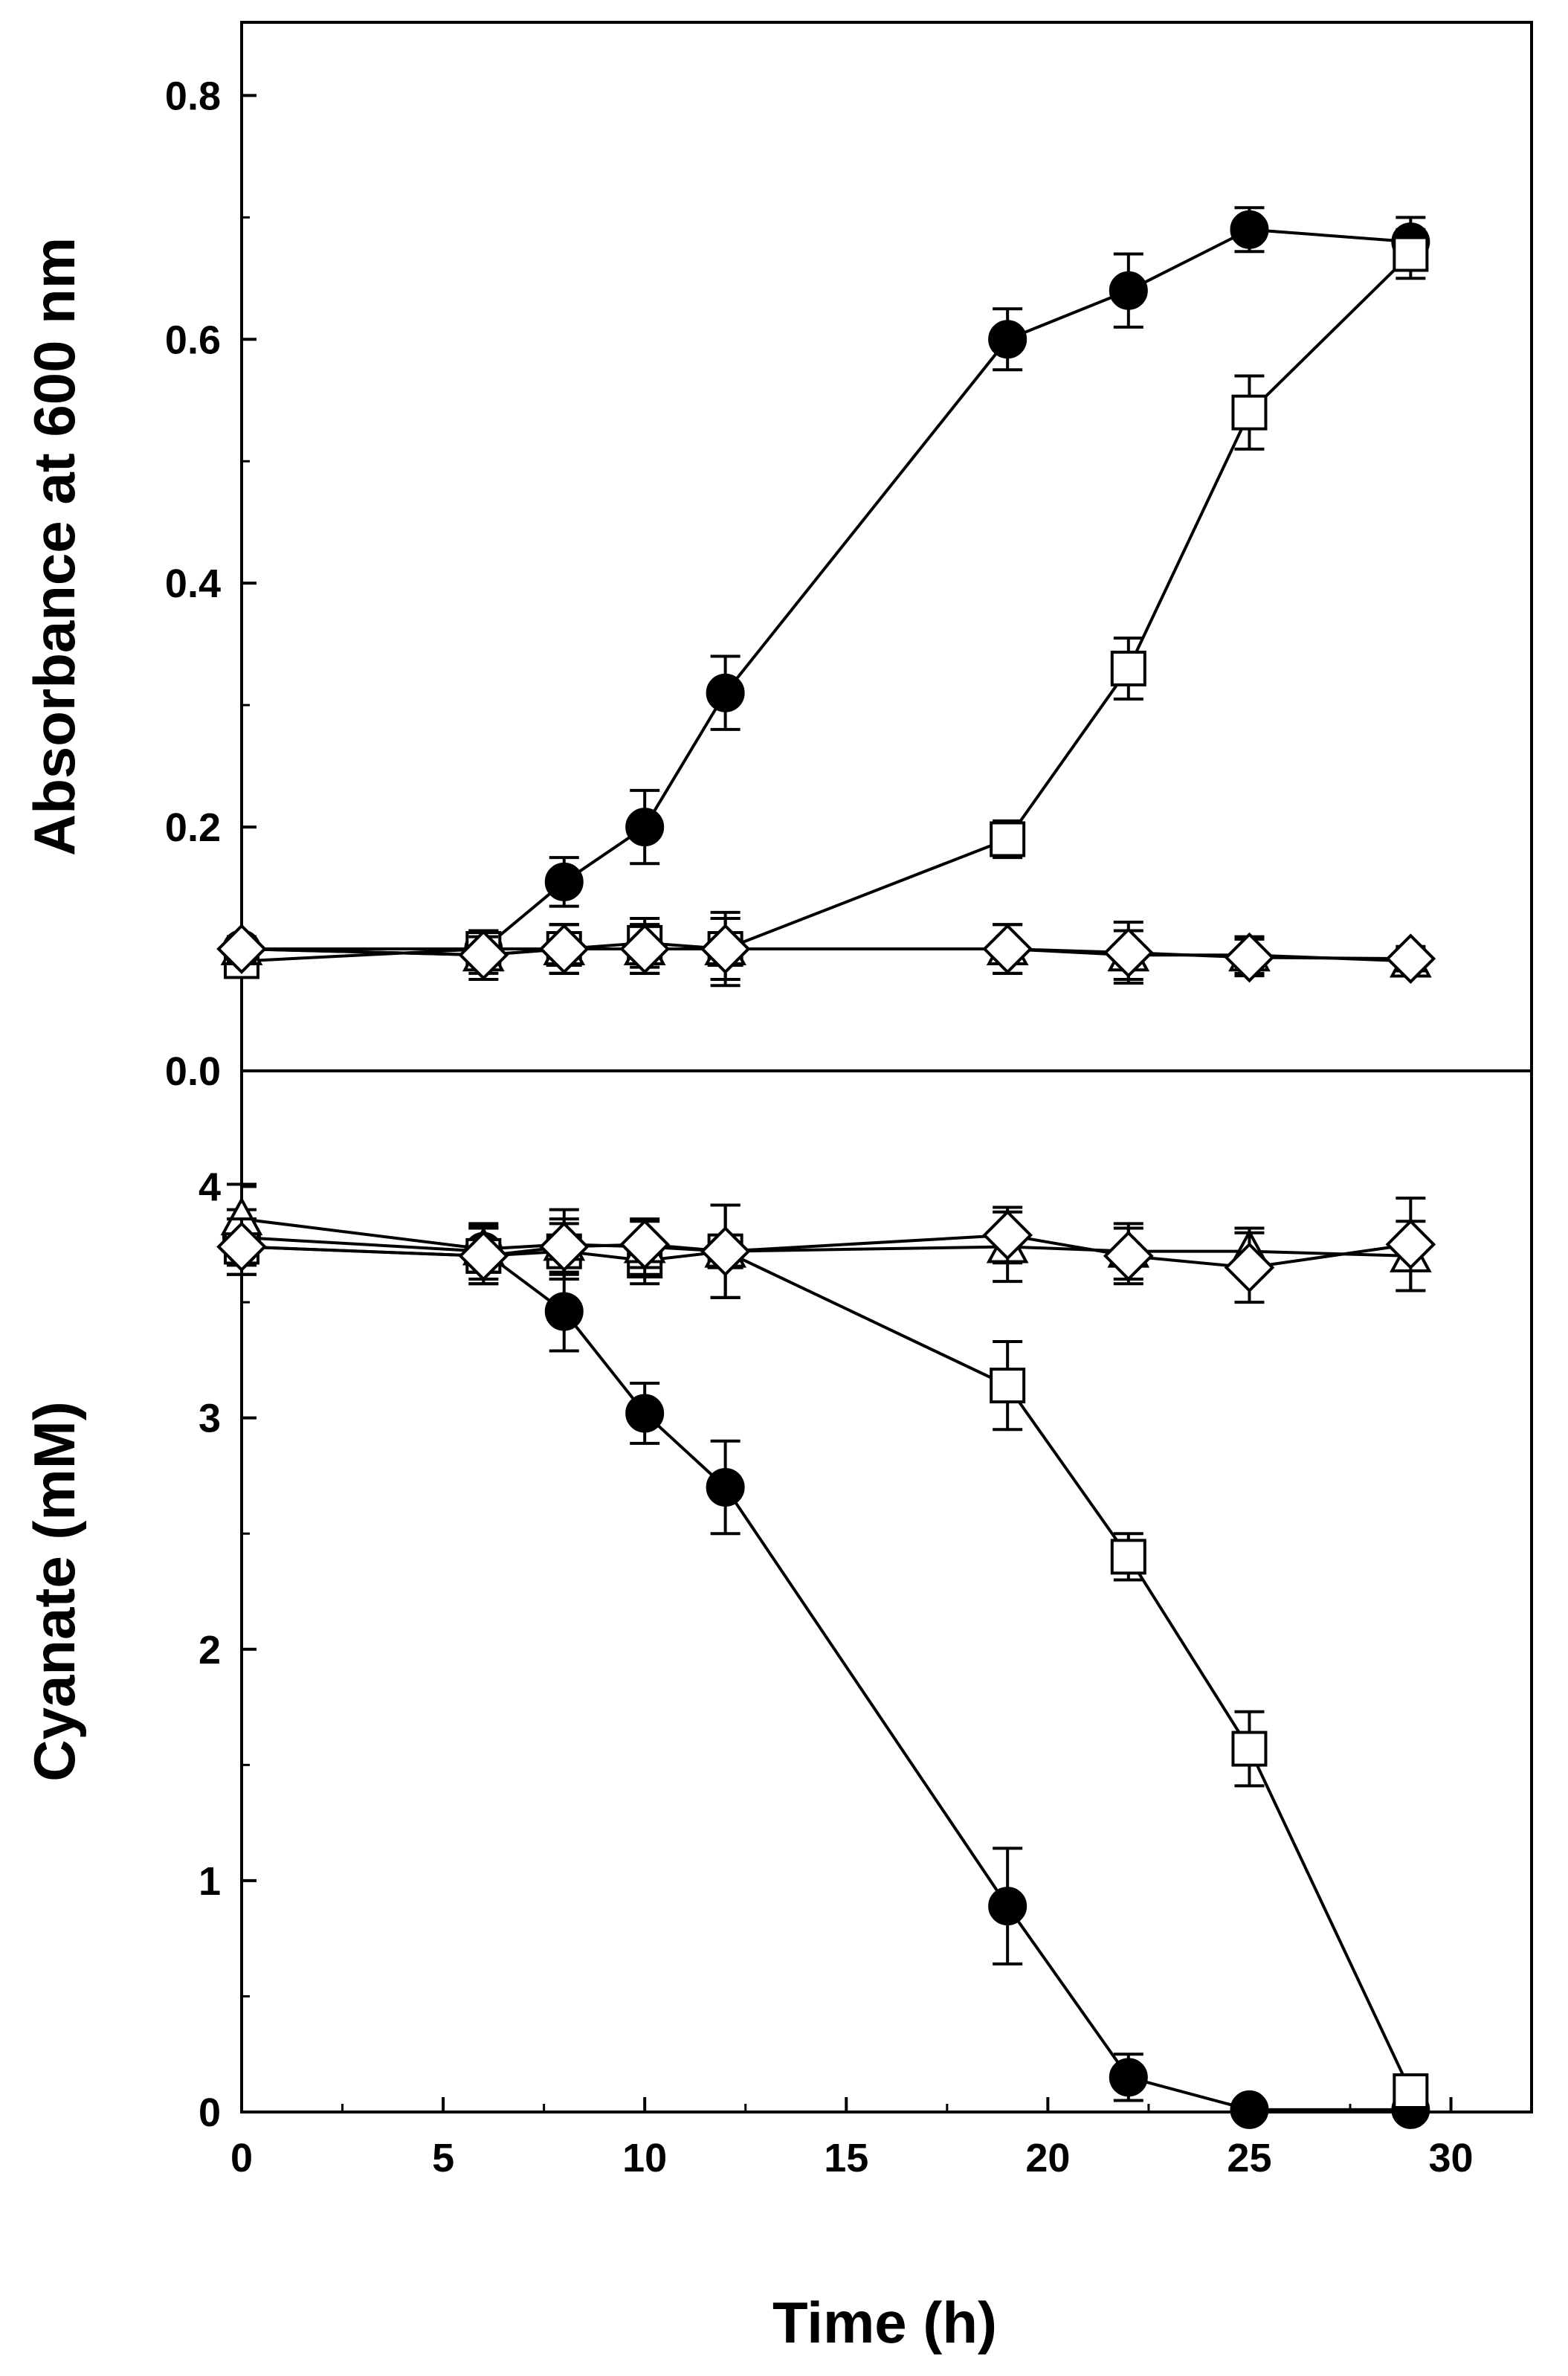  I want to click on absorbance-y-tick-label: 0.2, so click(193, 828).